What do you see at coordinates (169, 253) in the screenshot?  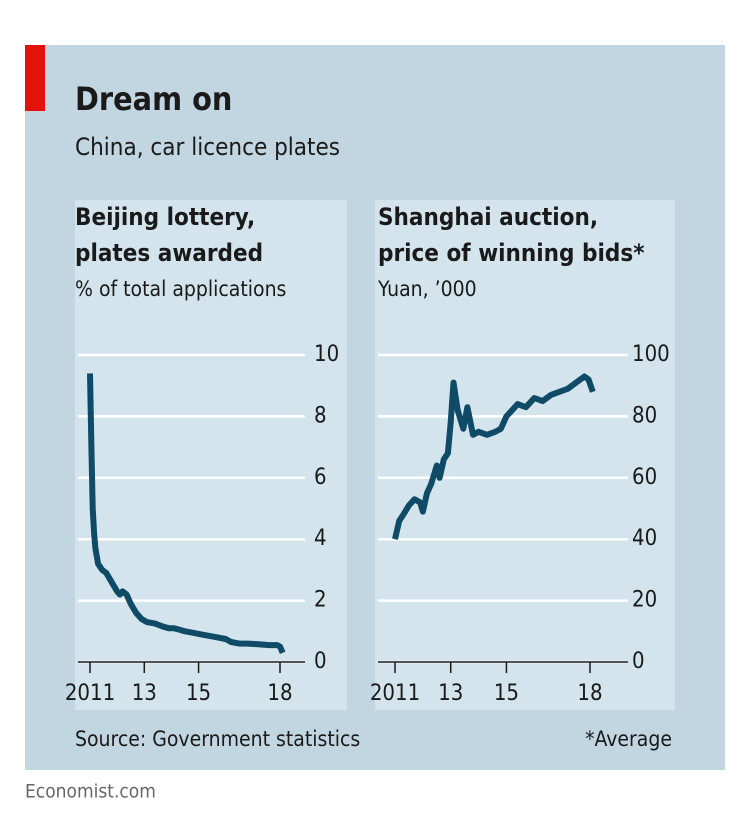 I see `panel-title: plates awarded` at bounding box center [169, 253].